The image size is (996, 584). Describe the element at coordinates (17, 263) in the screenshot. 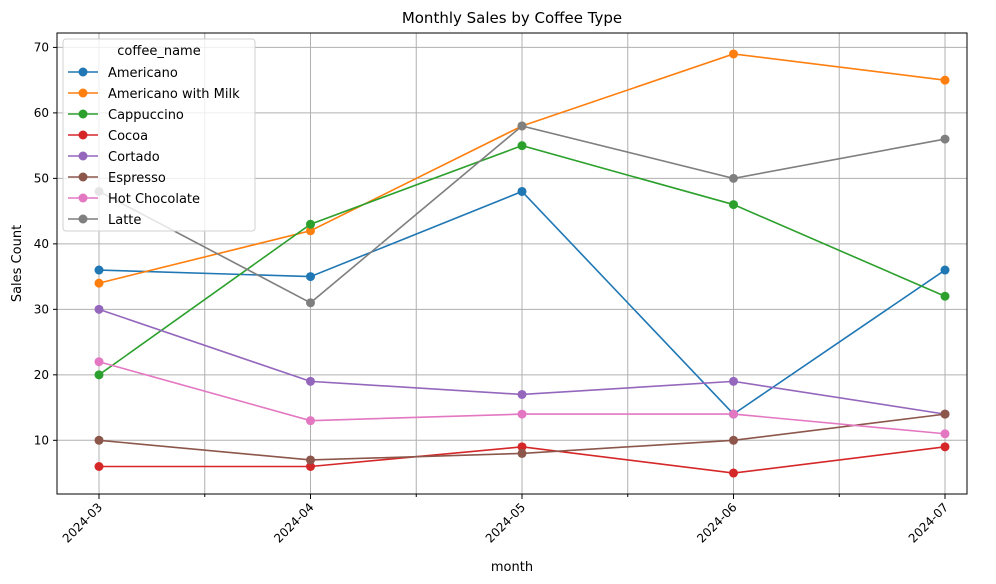

I see `y-axis-label: Sales Count` at that location.